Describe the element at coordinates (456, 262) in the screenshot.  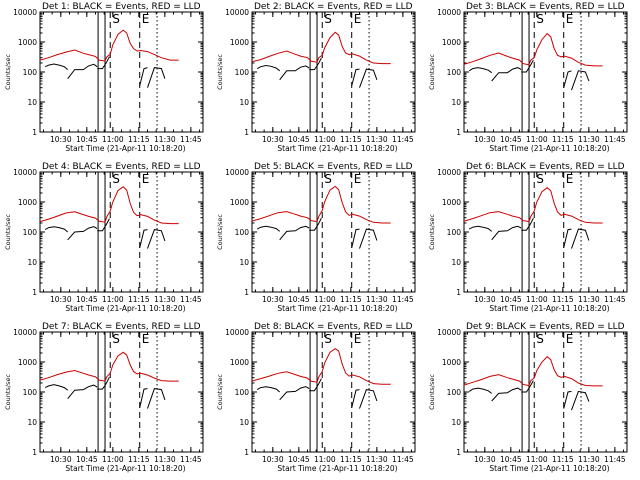
I see `chart-6-ytick-label: 10` at that location.